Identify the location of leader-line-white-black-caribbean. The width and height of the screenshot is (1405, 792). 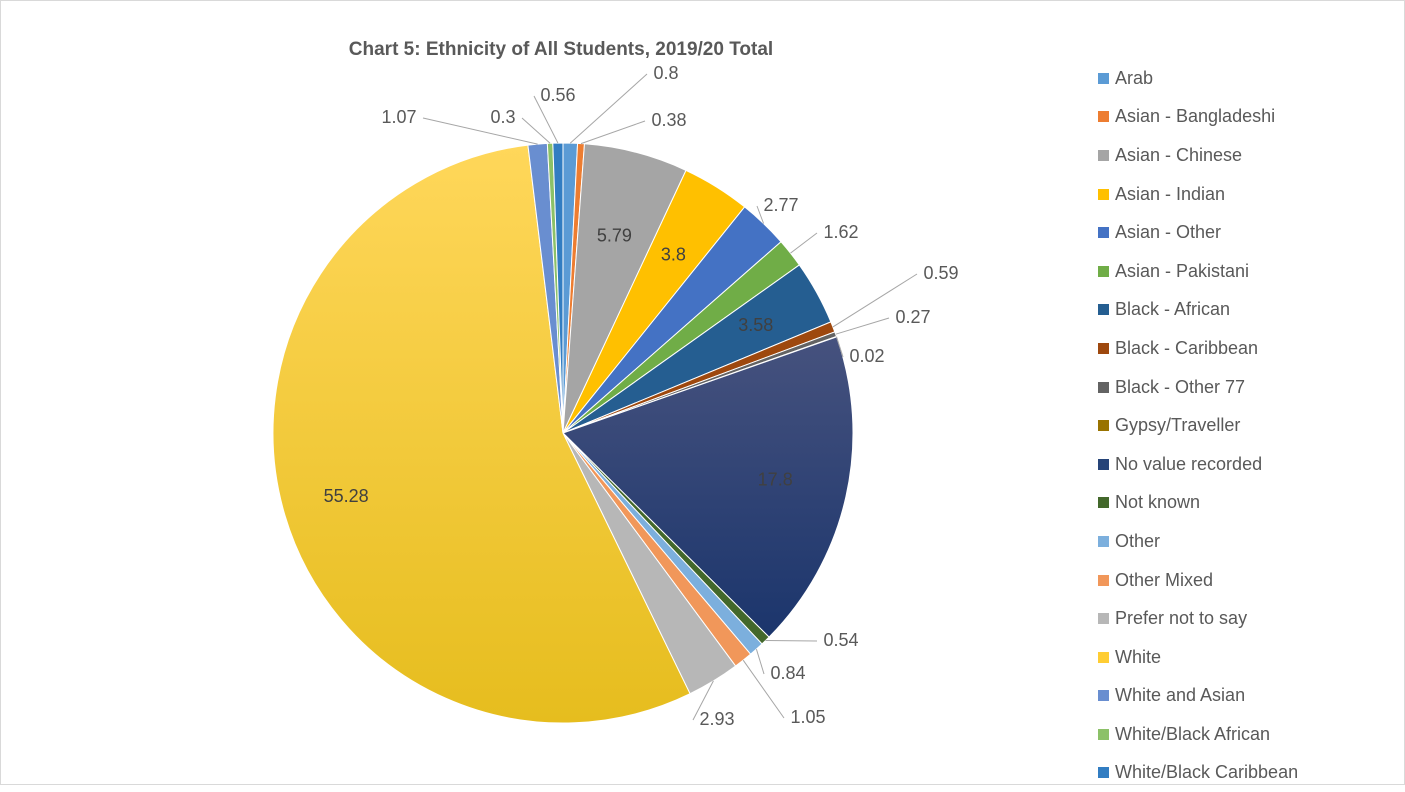
(546, 119).